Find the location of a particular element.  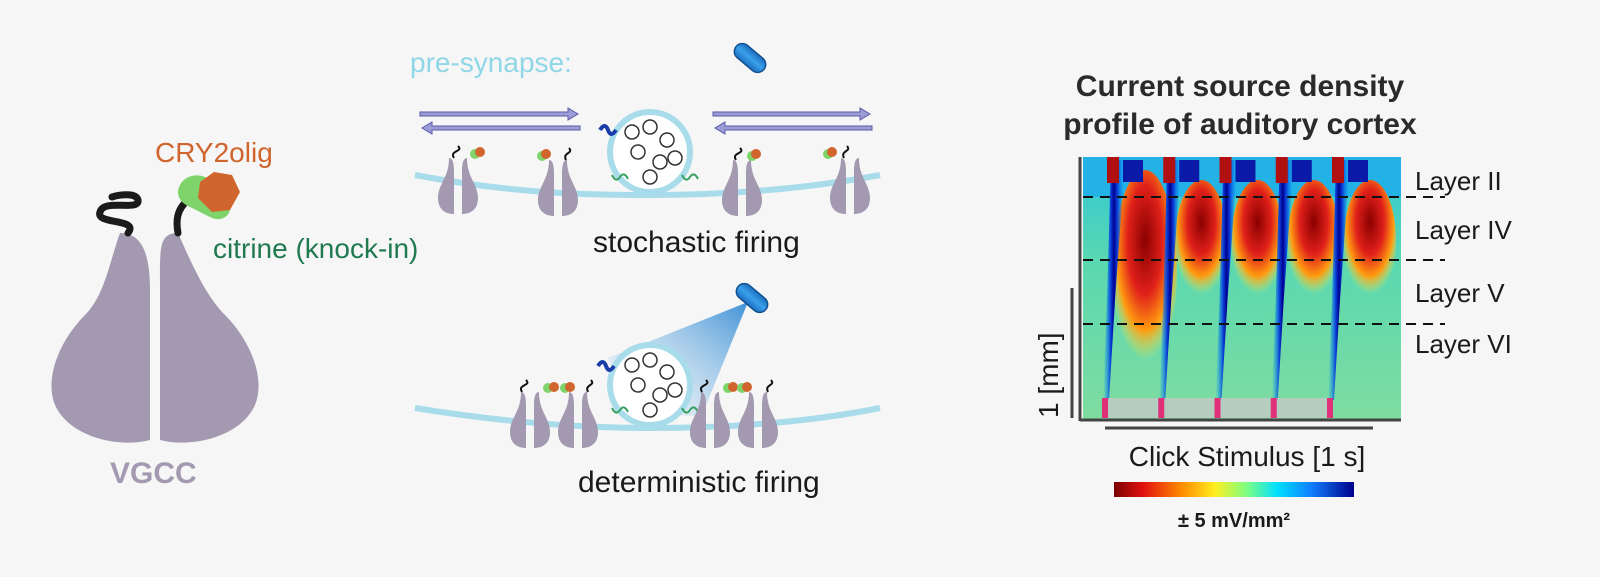

synaptic-vesicle-bottom is located at coordinates (647, 385).